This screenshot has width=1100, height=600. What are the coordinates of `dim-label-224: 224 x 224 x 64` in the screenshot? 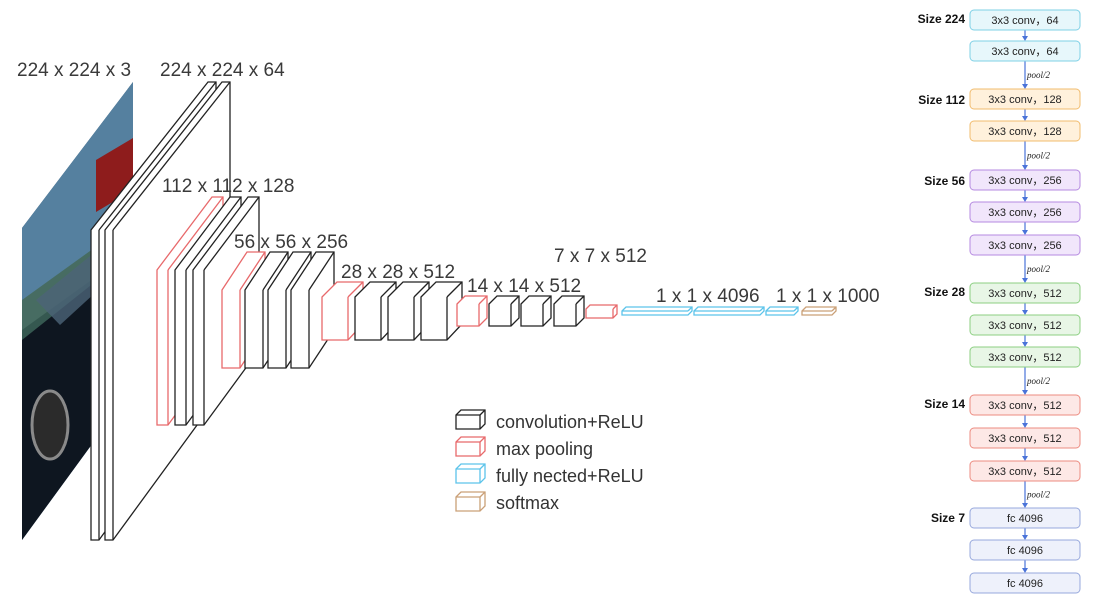 It's located at (222, 70).